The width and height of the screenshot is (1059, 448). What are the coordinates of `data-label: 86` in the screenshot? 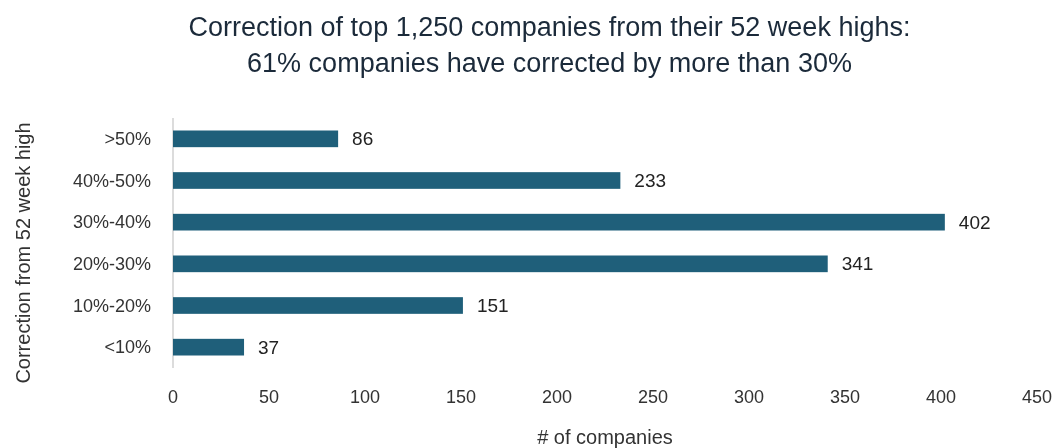 It's located at (363, 139).